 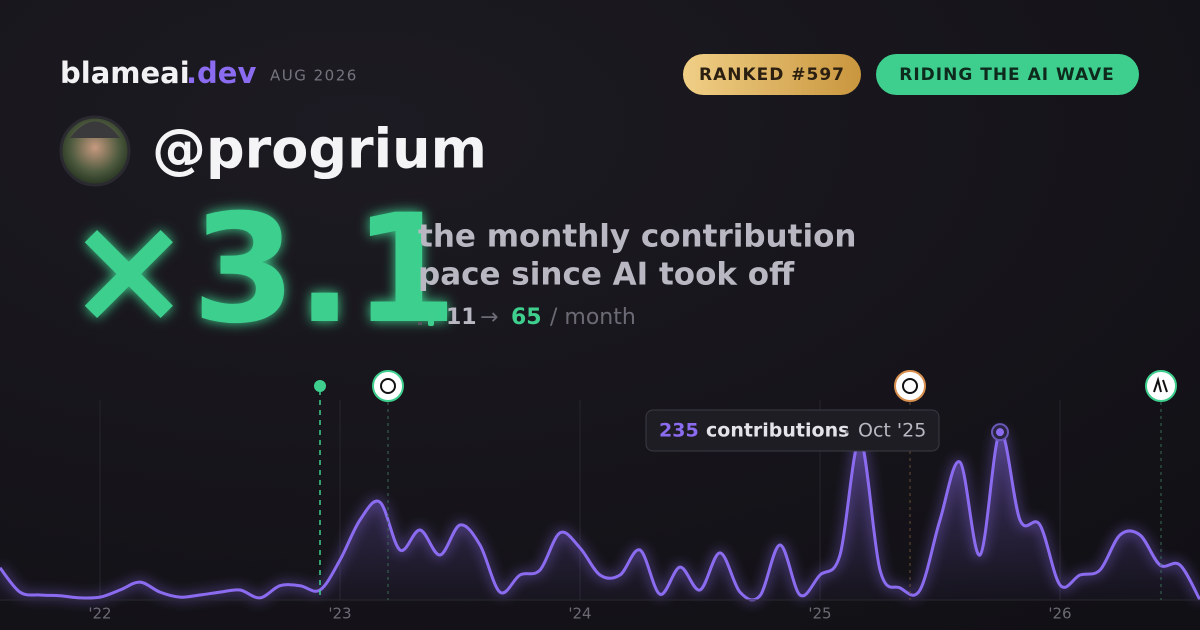 What do you see at coordinates (221, 73) in the screenshot?
I see `brand-tld: .dev` at bounding box center [221, 73].